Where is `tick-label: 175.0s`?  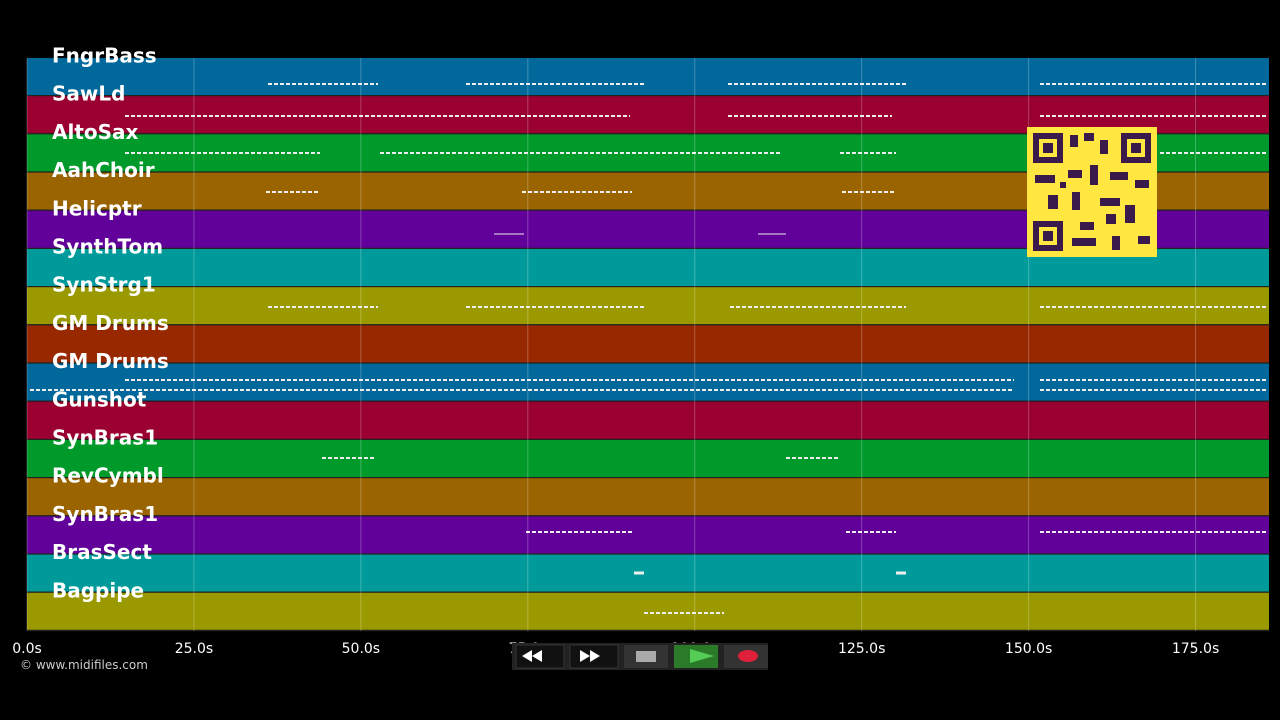 tick-label: 175.0s is located at coordinates (1195, 649).